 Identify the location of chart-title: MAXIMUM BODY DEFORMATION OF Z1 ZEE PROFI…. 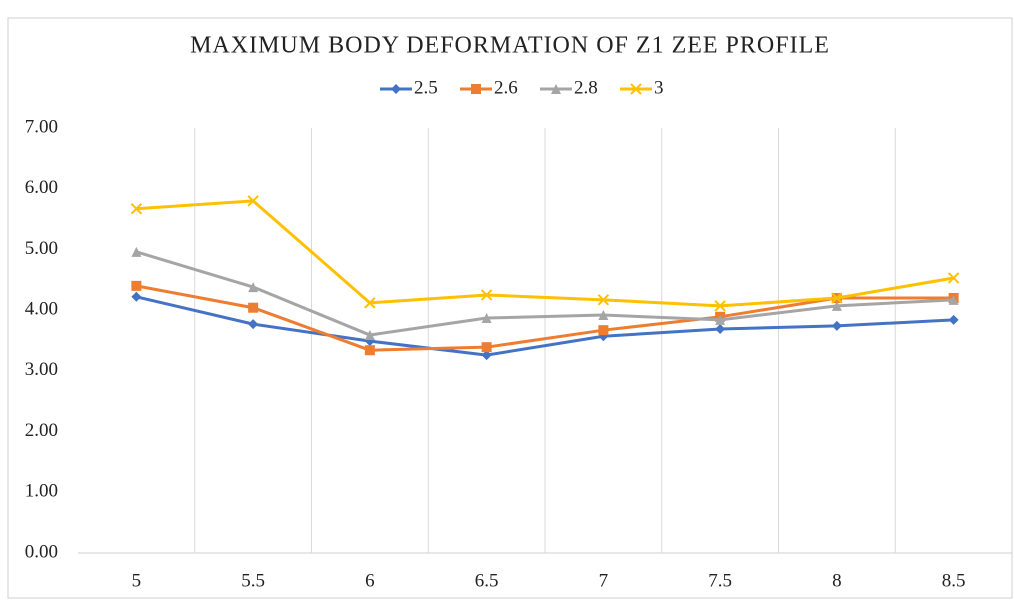
(510, 46).